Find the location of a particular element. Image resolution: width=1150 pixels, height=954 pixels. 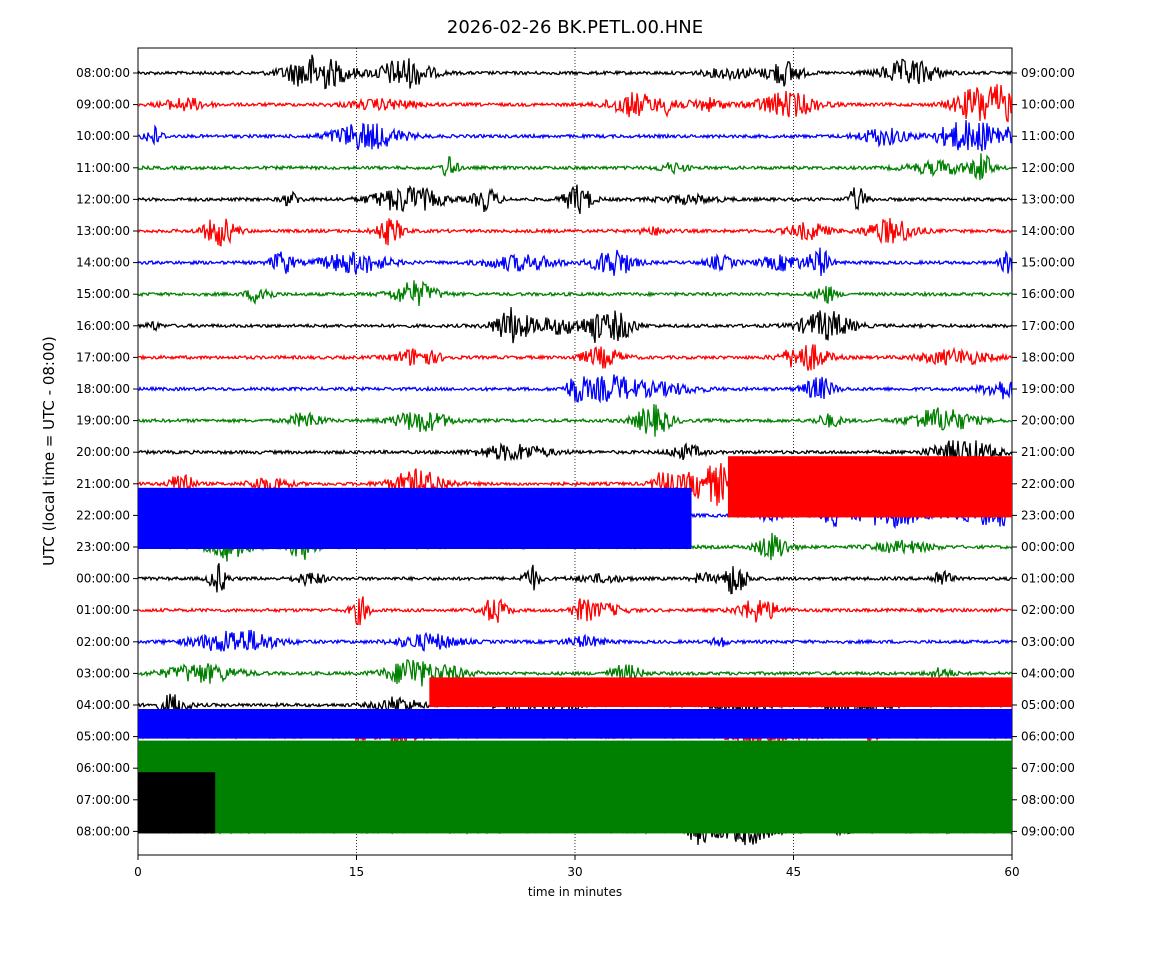

y-tick-label-right: 18:00:00 is located at coordinates (1048, 357).